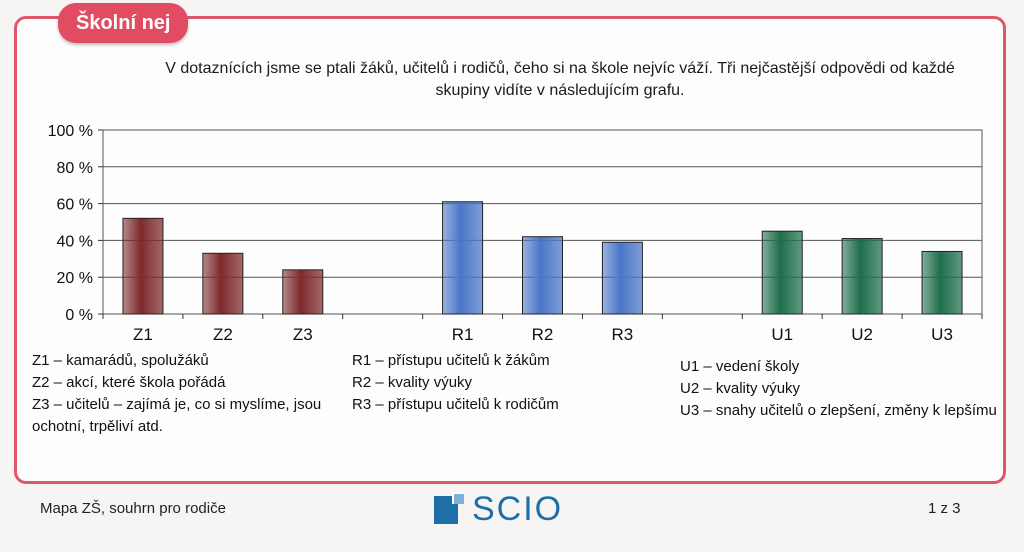 This screenshot has height=552, width=1024. I want to click on y-tick-label: 100 %, so click(70, 131).